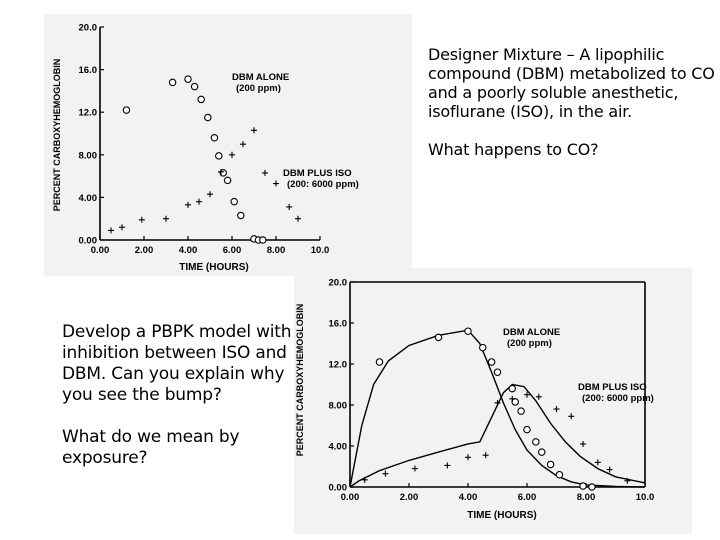 This screenshot has height=540, width=720. What do you see at coordinates (153, 447) in the screenshot?
I see `exposure-question: What do we mean by exposure?` at bounding box center [153, 447].